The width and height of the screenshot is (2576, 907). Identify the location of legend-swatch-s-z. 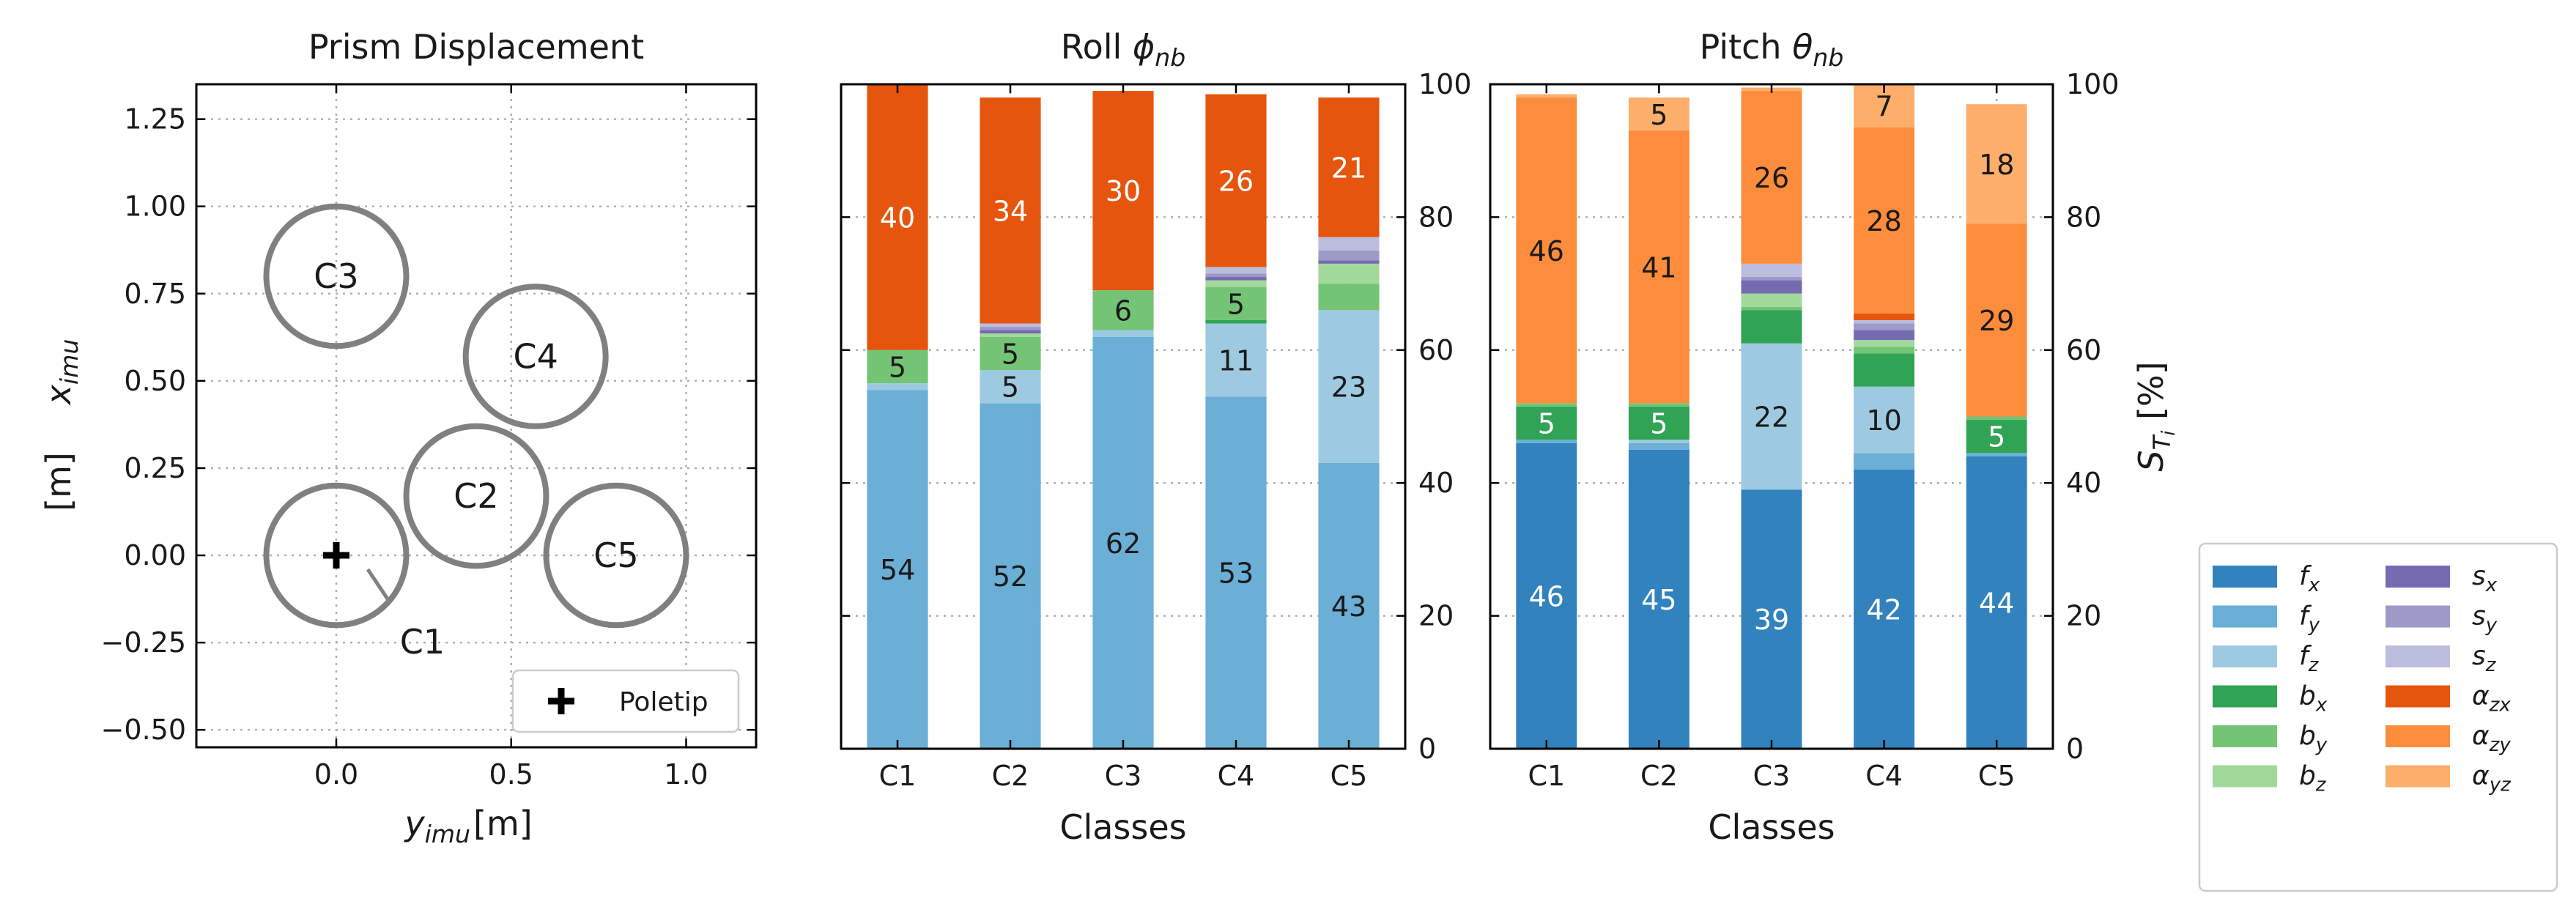
(2418, 656).